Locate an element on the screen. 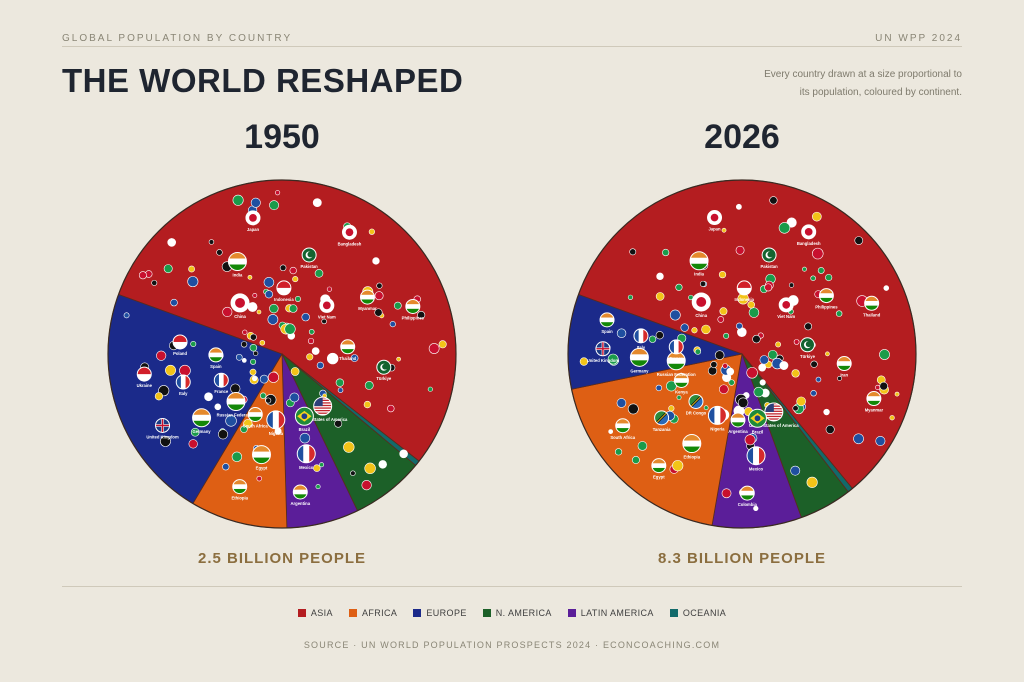 The image size is (1024, 682). legend-label: ASIA is located at coordinates (321, 613).